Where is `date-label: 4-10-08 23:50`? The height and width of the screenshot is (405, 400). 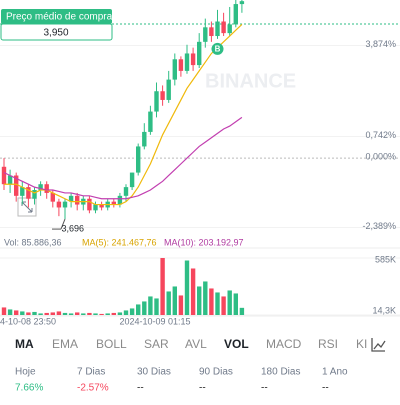
date-label: 4-10-08 23:50 is located at coordinates (28, 321).